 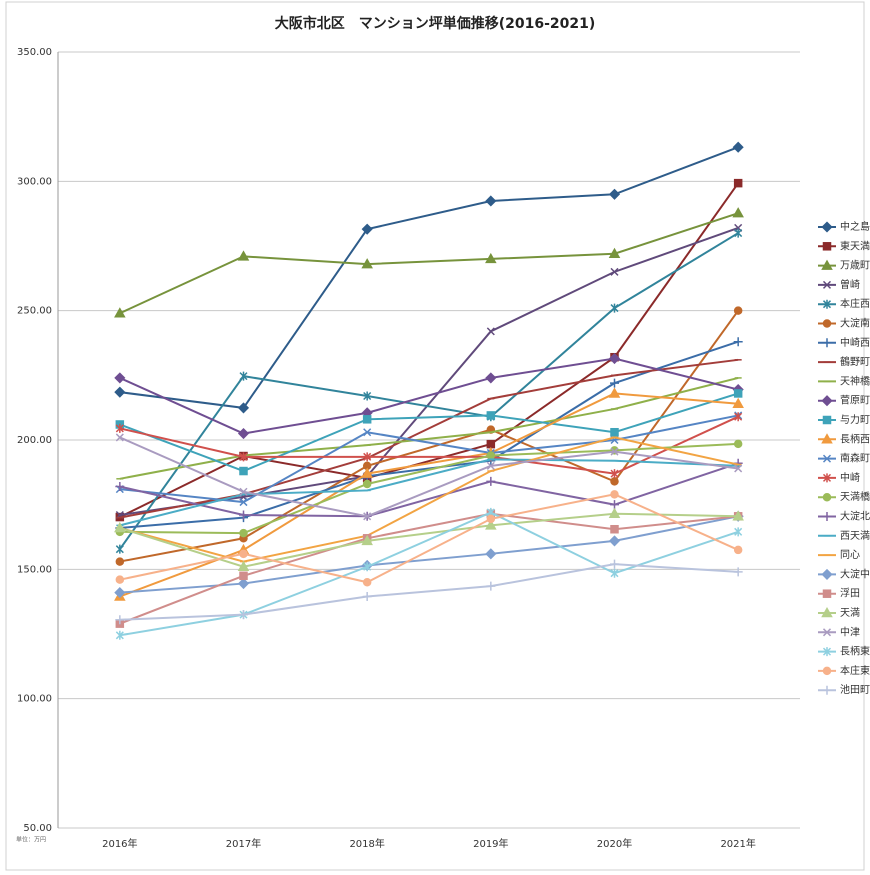 What do you see at coordinates (850, 284) in the screenshot?
I see `legend-label: 曽崎` at bounding box center [850, 284].